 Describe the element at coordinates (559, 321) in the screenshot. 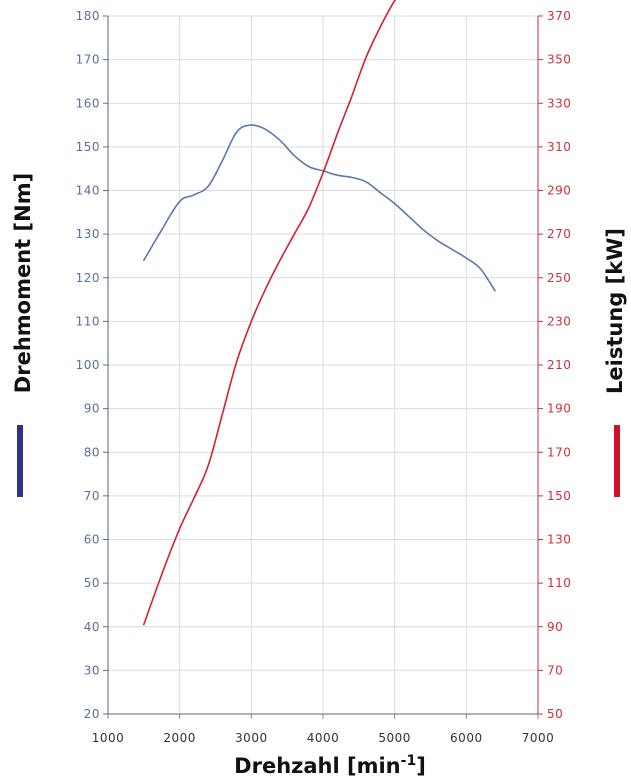

I see `y-right-tick-label: 230` at that location.